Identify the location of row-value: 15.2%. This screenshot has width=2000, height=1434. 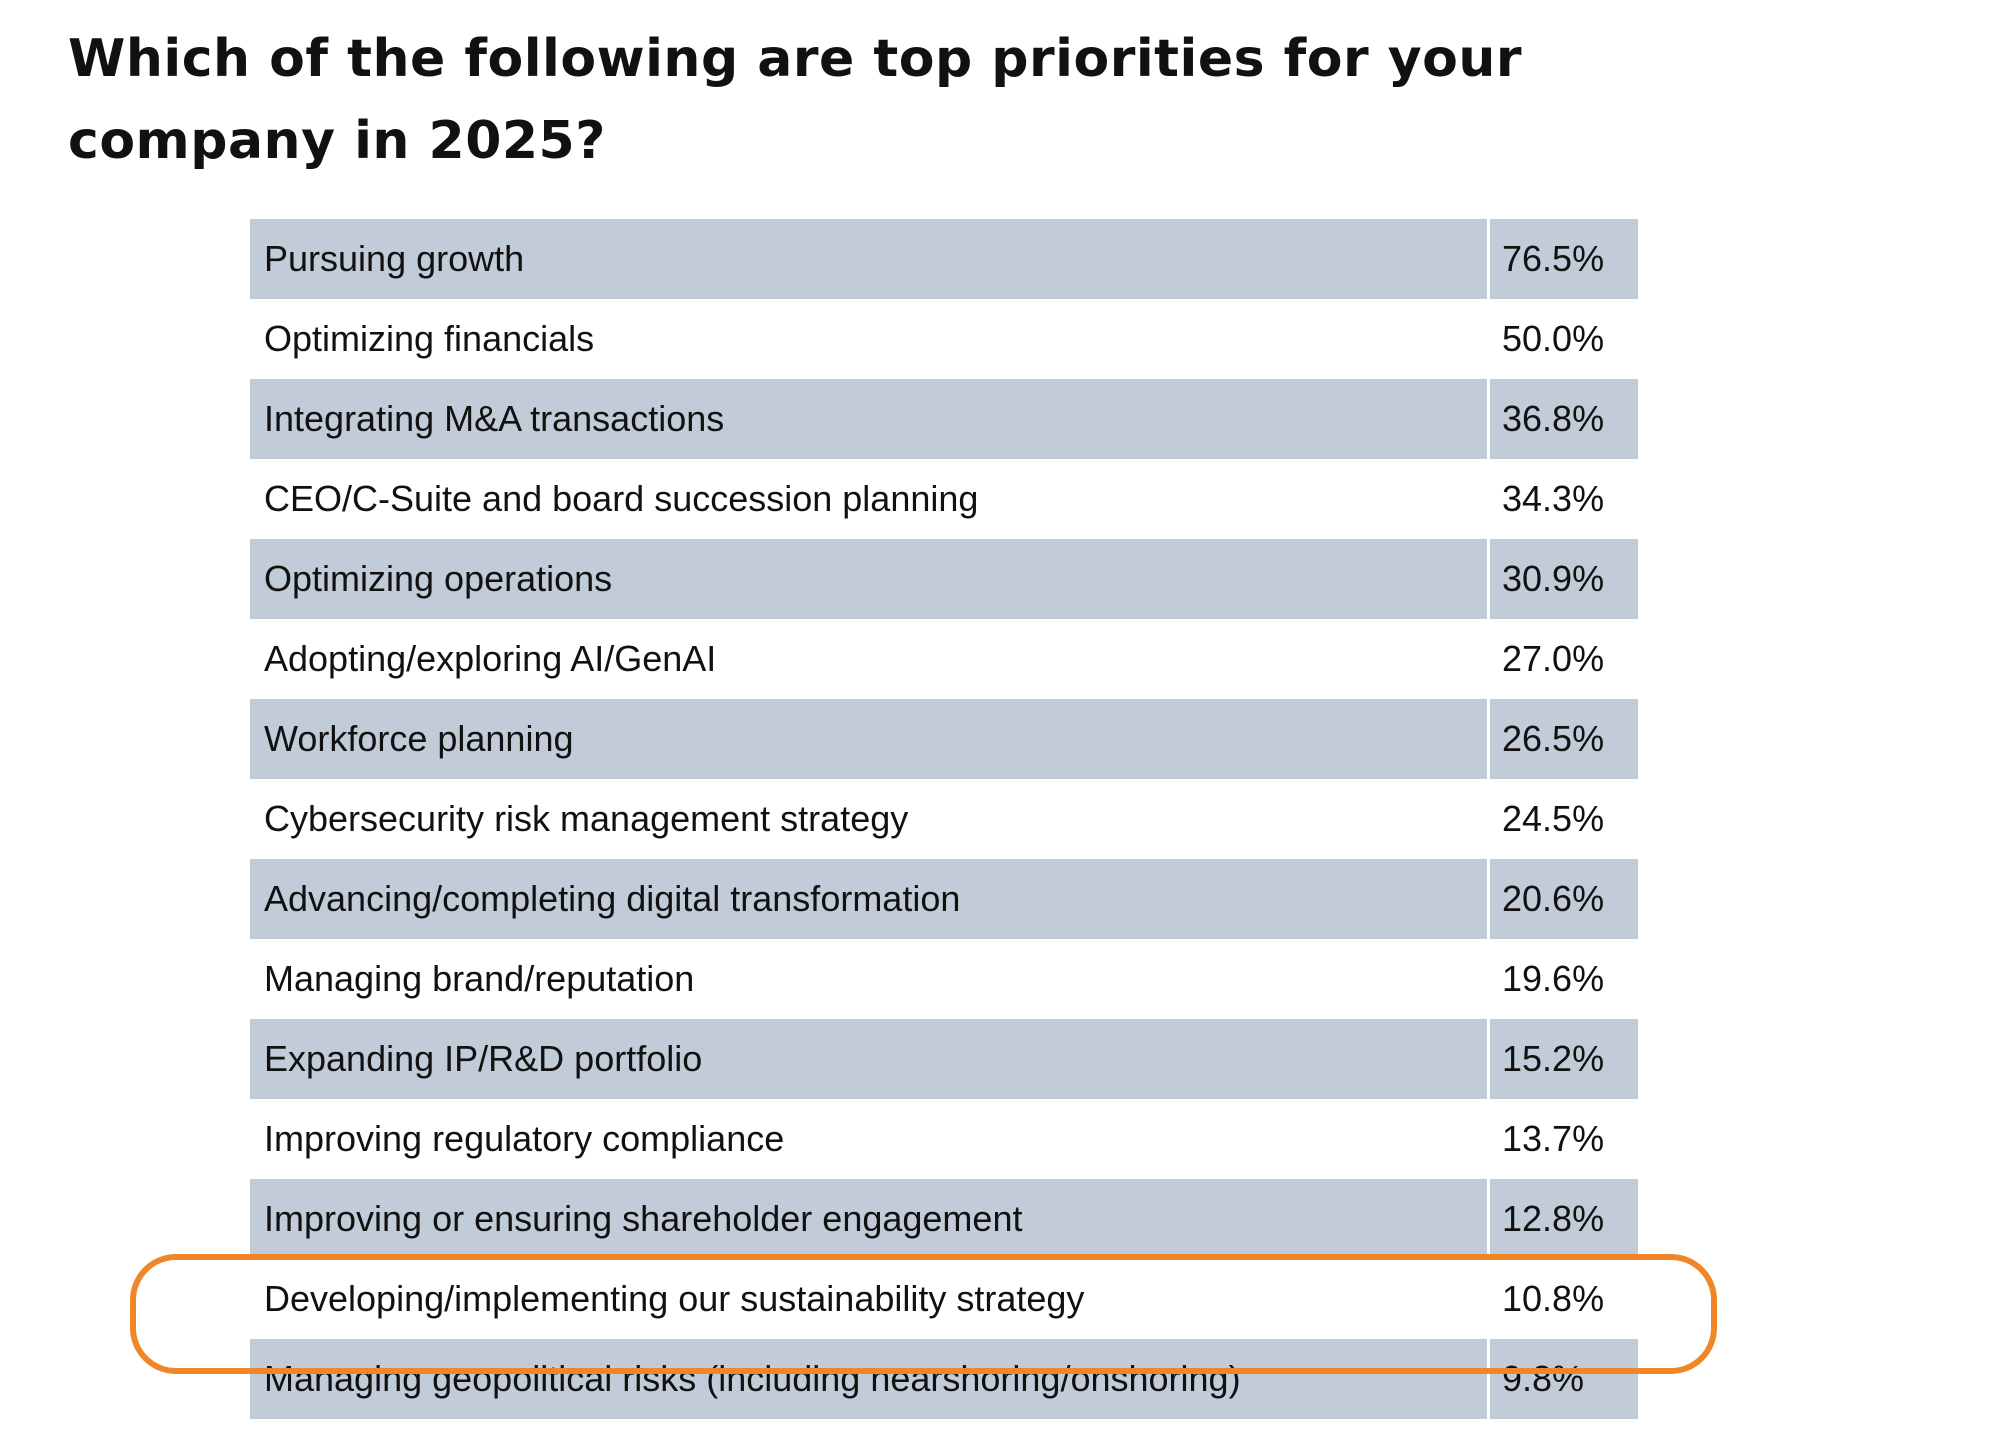
(1553, 1058).